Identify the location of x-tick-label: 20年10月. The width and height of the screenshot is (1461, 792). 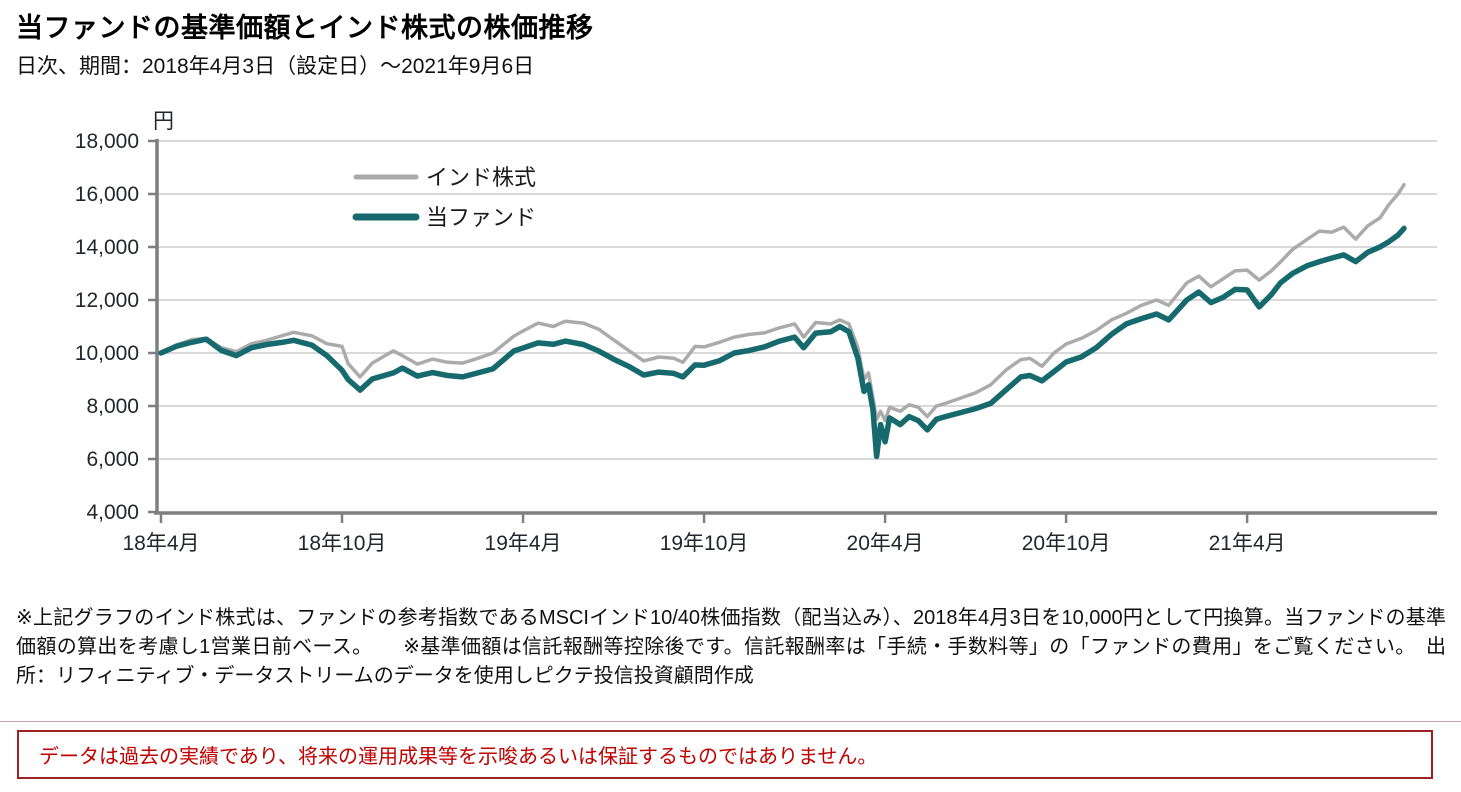
(1066, 543).